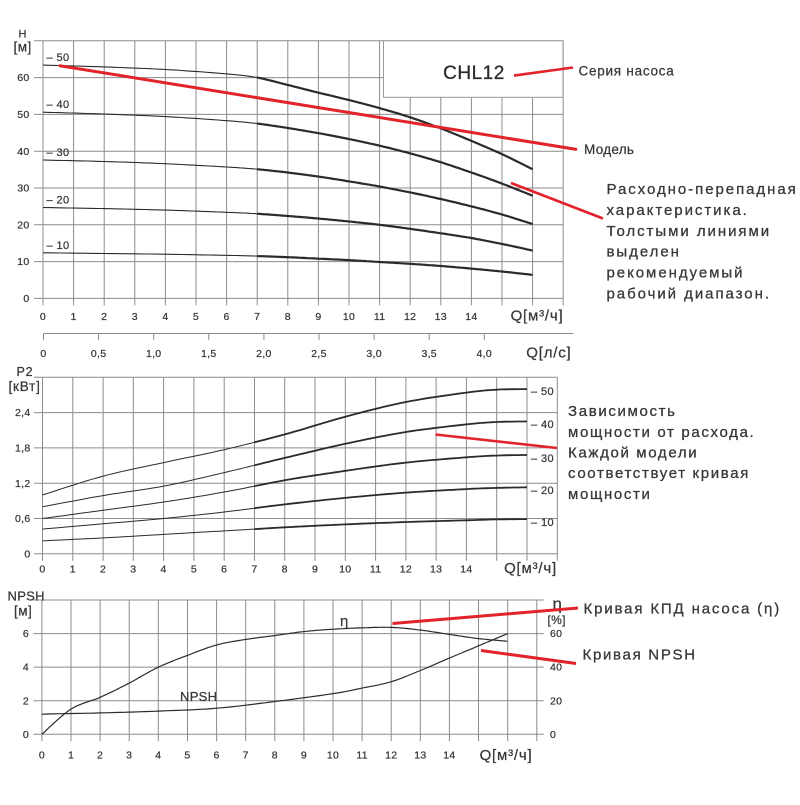  What do you see at coordinates (209, 354) in the screenshot?
I see `svg-text: 1,5` at bounding box center [209, 354].